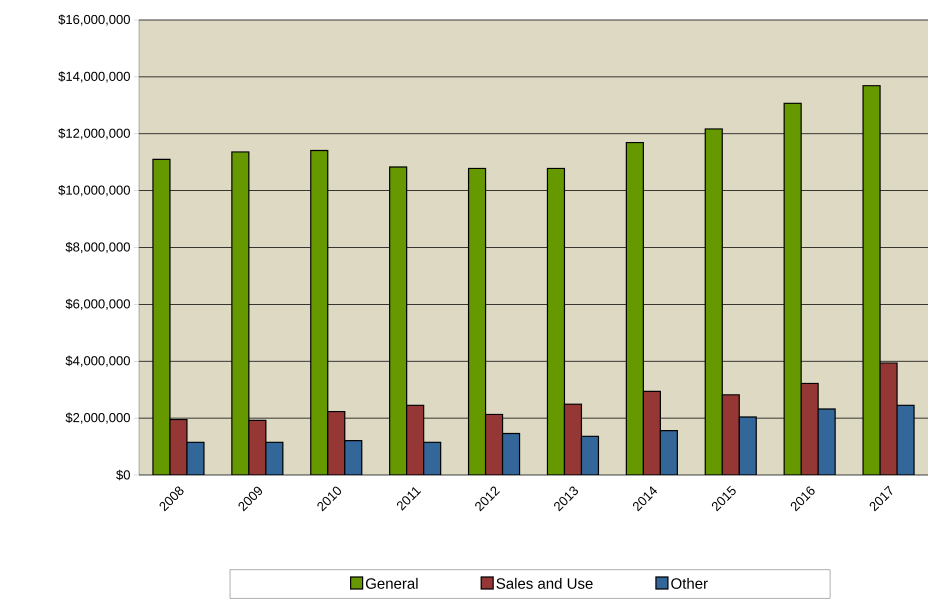 The width and height of the screenshot is (928, 606). I want to click on legend-label: Other, so click(689, 583).